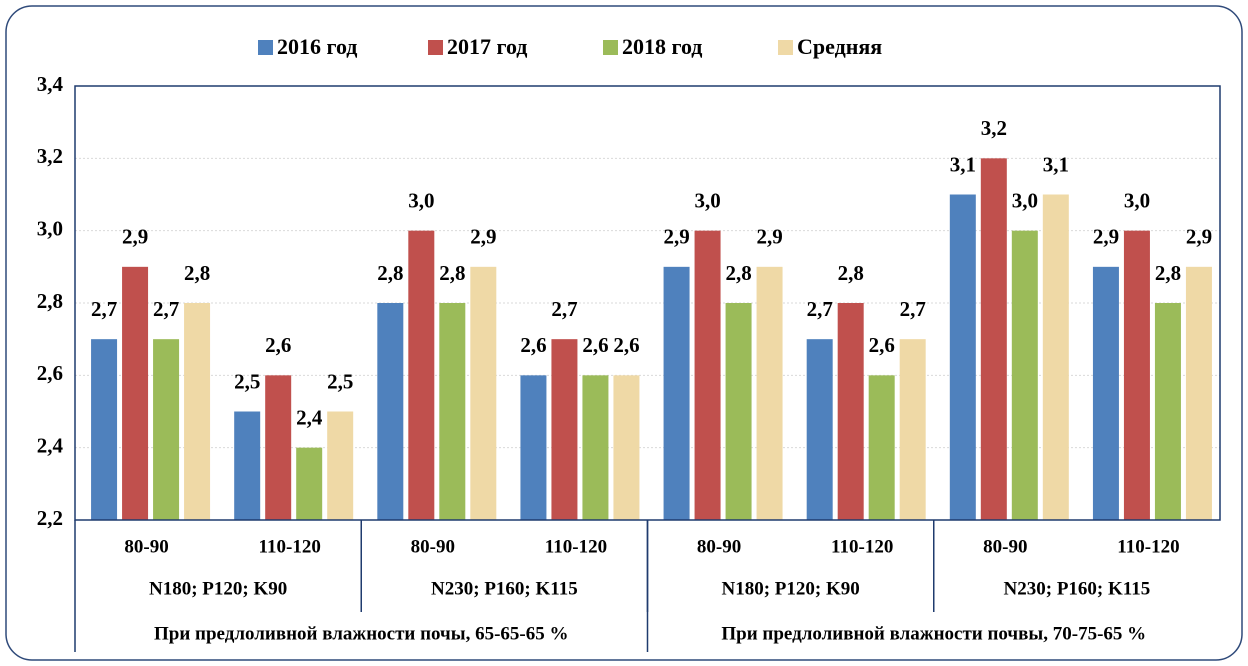 This screenshot has width=1248, height=666. What do you see at coordinates (309, 417) in the screenshot?
I see `data-label: 2,4` at bounding box center [309, 417].